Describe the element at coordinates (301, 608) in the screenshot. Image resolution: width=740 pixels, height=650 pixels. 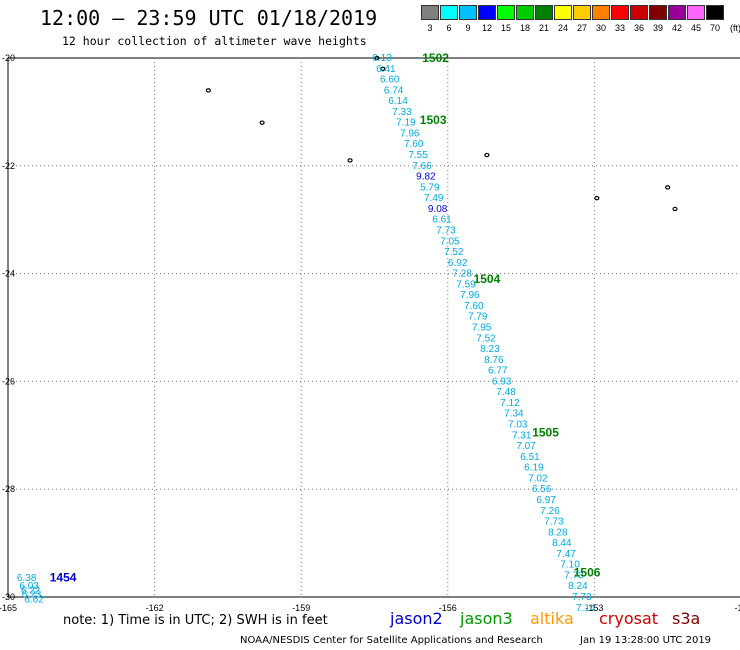
I see `x-tick-label: -159` at that location.